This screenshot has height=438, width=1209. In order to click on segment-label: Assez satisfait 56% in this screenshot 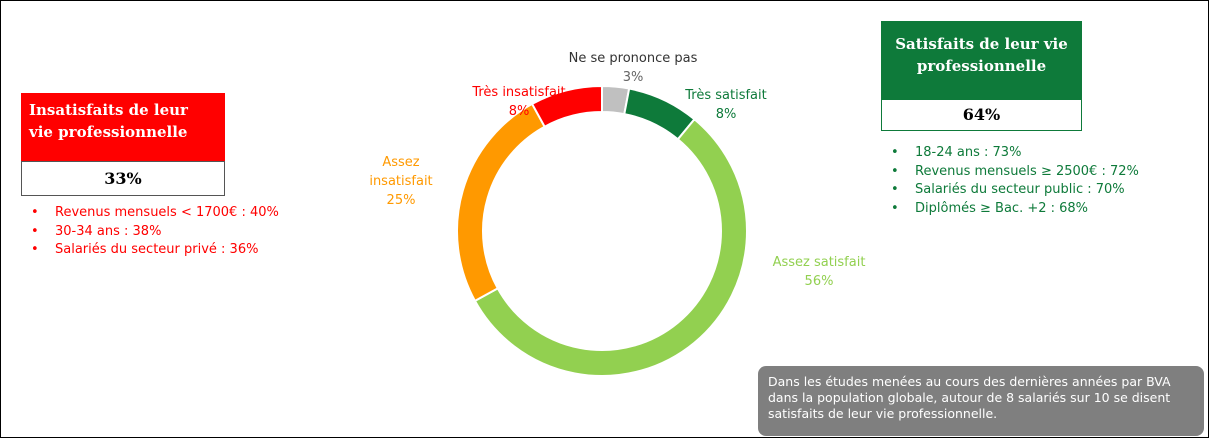, I will do `click(819, 272)`.